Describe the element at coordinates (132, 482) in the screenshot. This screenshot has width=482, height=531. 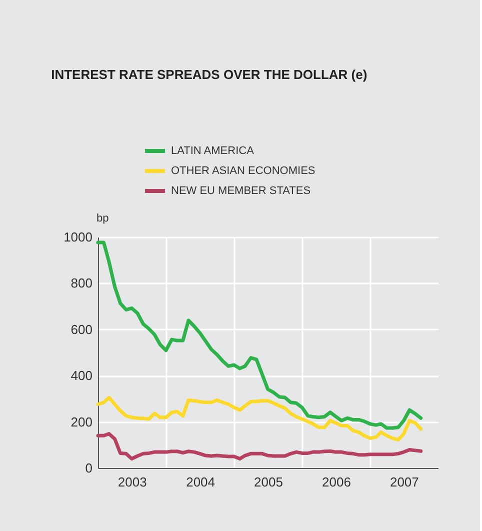
I see `x-tick-label: 2003` at that location.